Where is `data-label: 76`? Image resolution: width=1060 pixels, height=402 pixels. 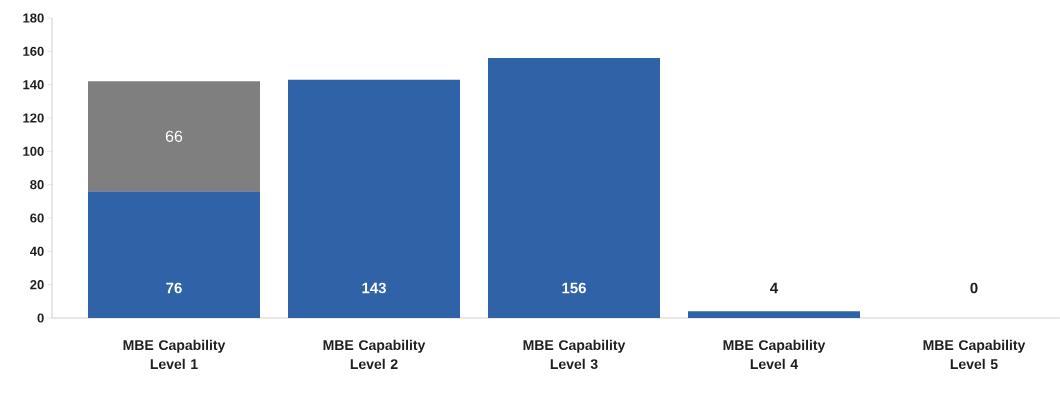 data-label: 76 is located at coordinates (174, 288).